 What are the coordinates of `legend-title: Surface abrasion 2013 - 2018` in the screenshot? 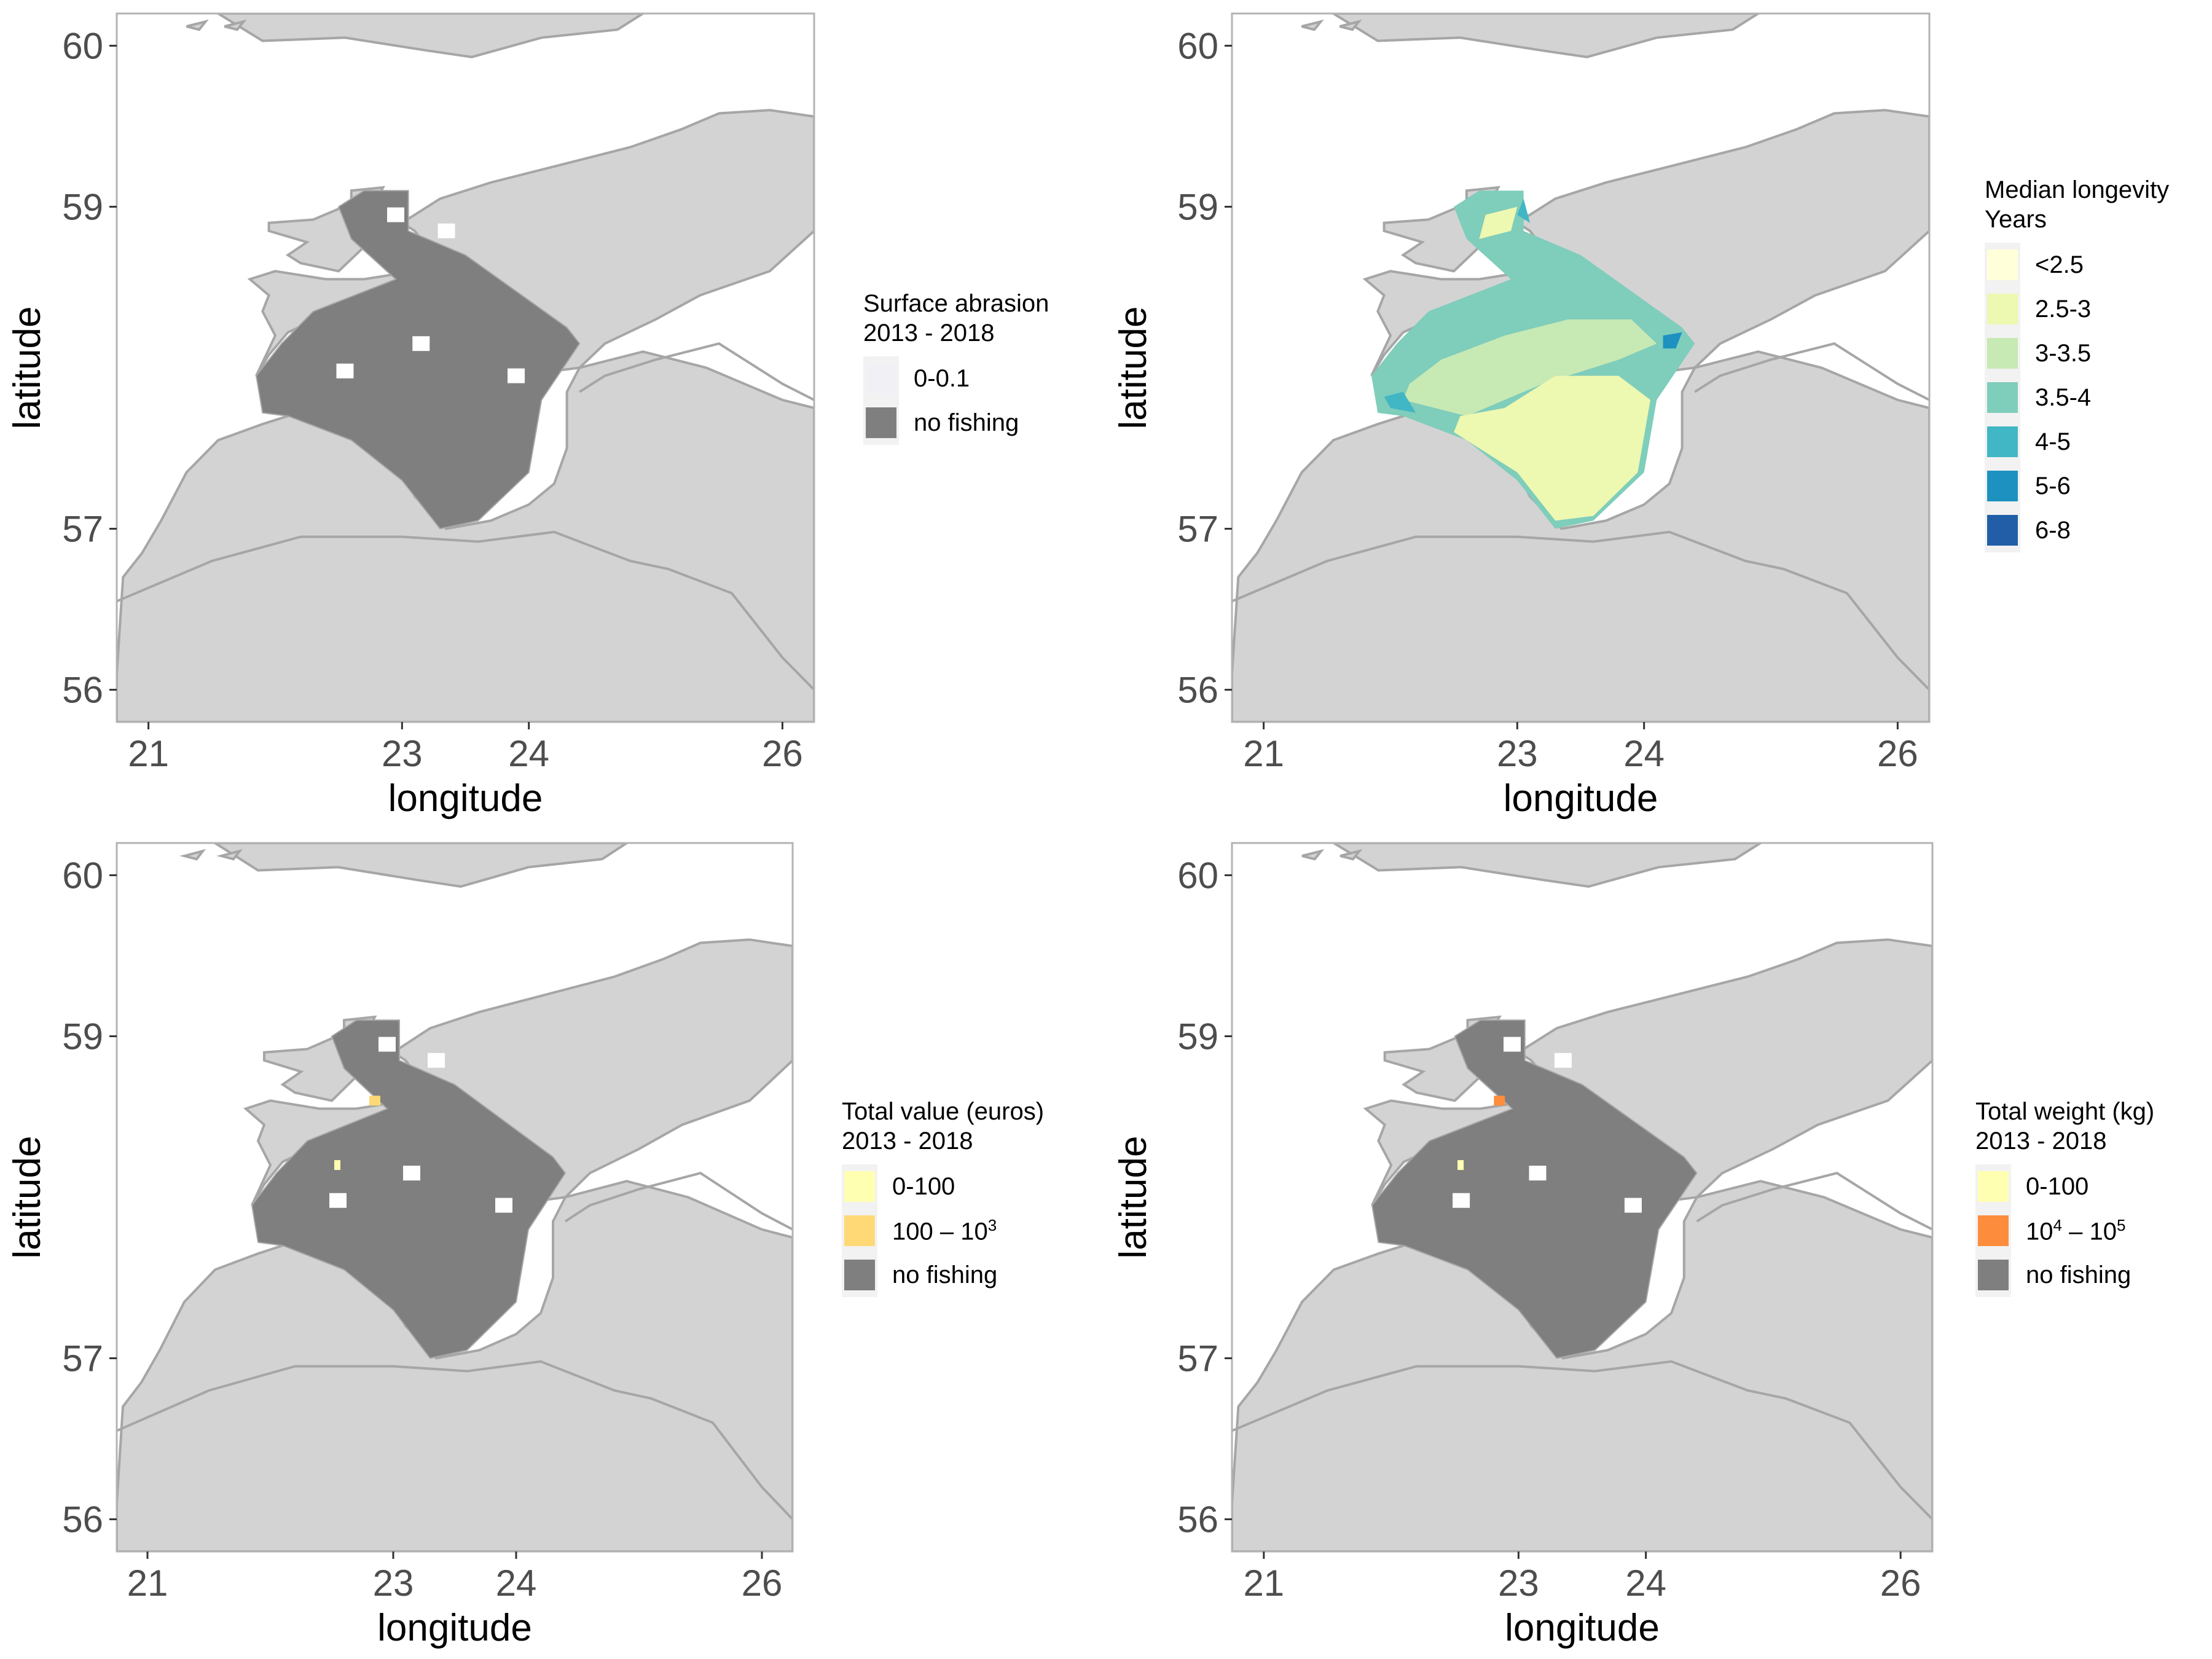 It's located at (956, 318).